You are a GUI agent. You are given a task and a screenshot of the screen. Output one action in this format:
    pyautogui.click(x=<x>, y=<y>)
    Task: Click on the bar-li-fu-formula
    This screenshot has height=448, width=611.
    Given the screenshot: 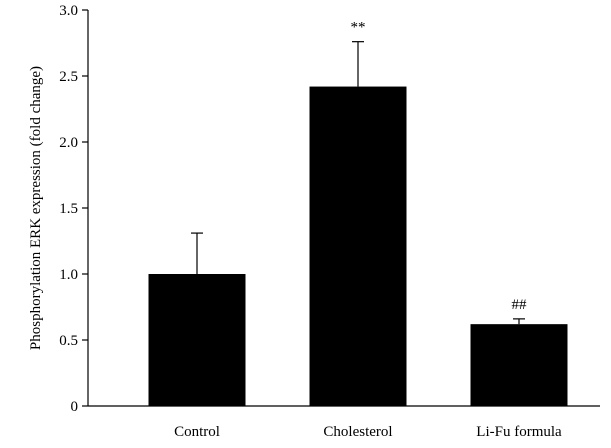 What is the action you would take?
    pyautogui.click(x=519, y=365)
    